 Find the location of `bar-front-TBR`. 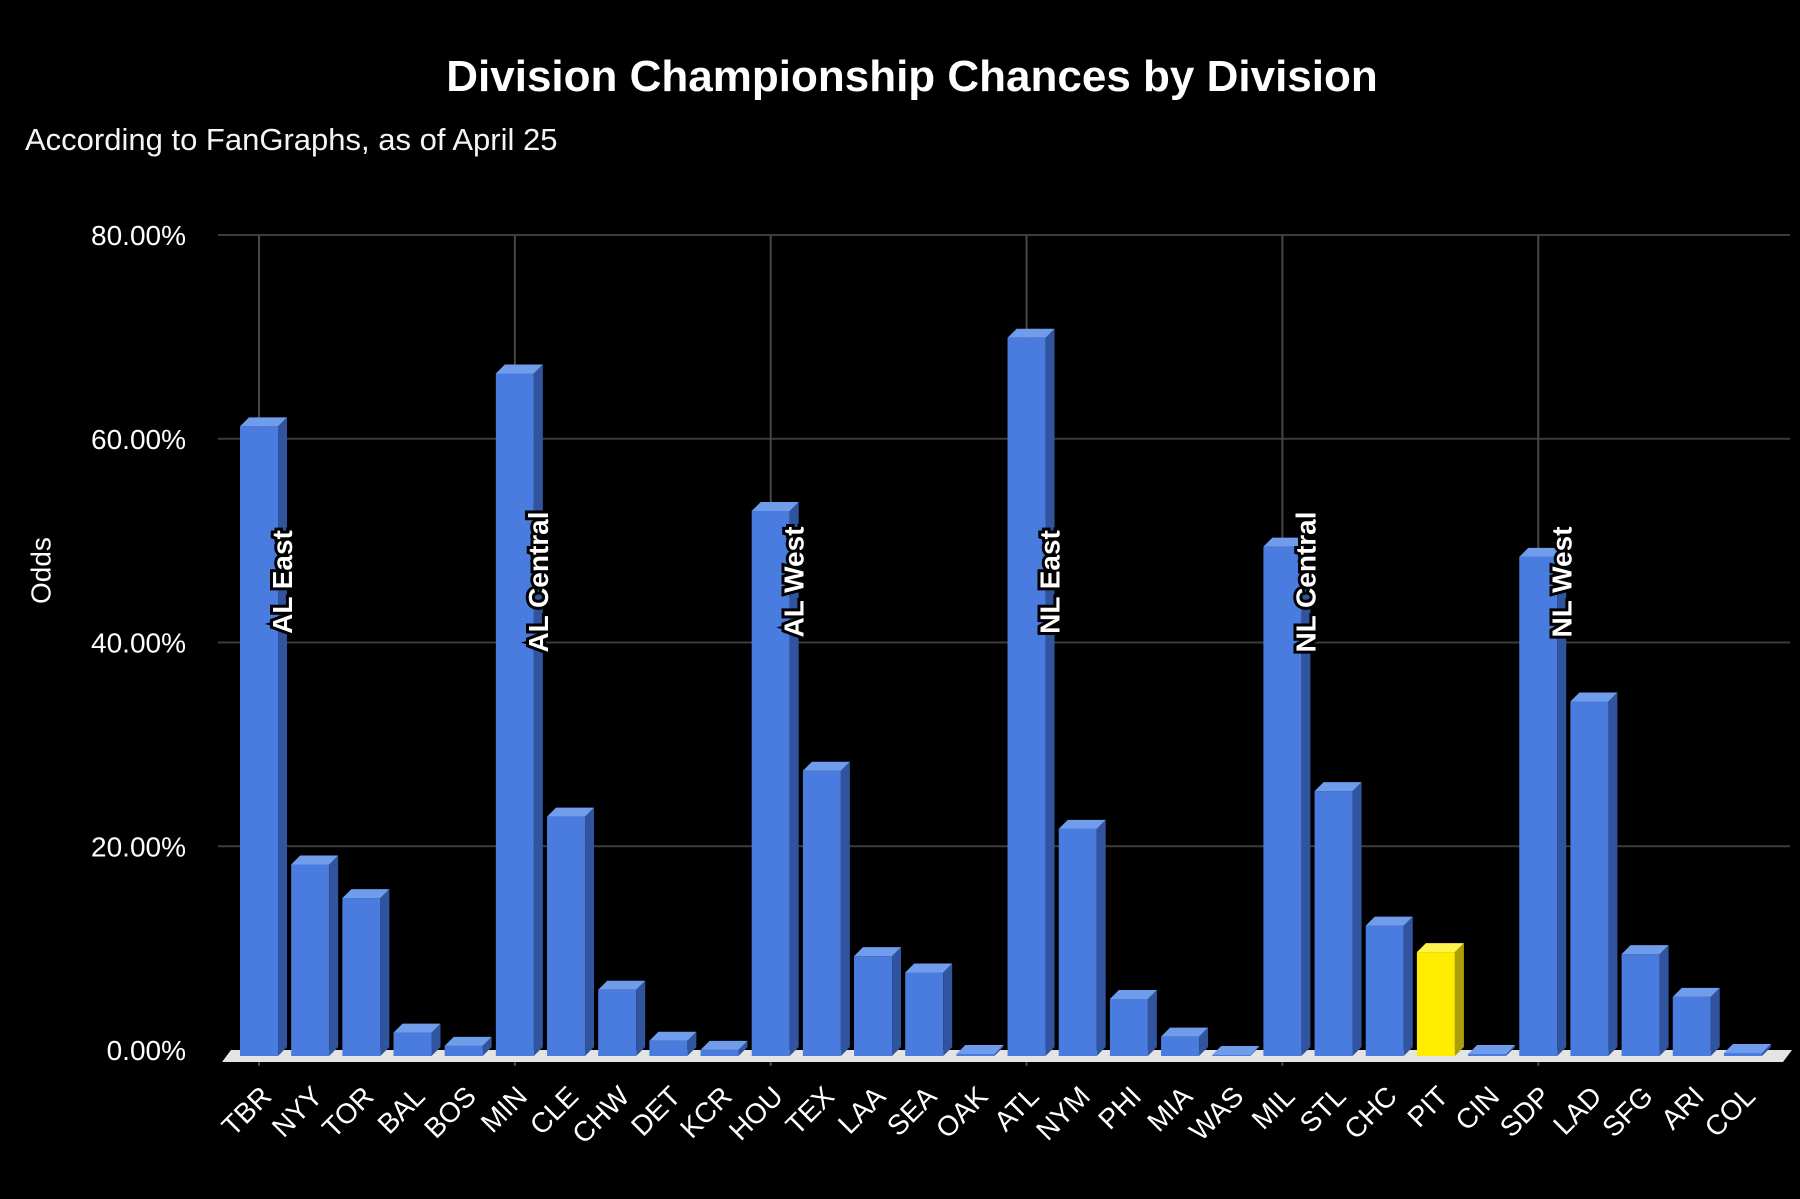

bar-front-TBR is located at coordinates (259, 741).